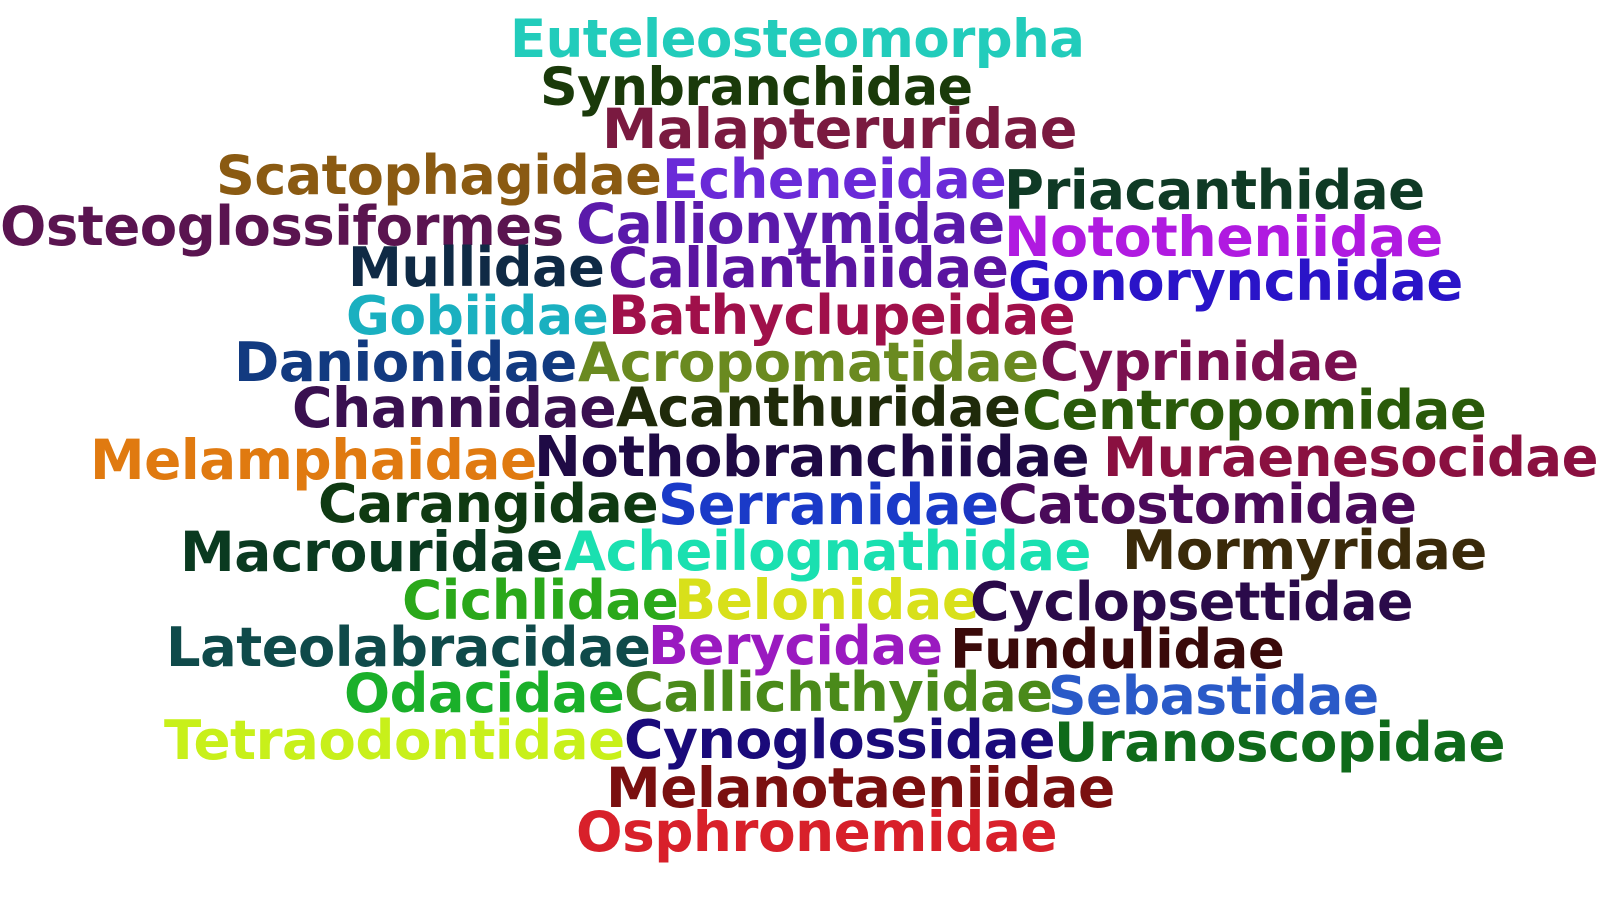  What do you see at coordinates (808, 267) in the screenshot?
I see `word-callanthiidae: Callanthiidae` at bounding box center [808, 267].